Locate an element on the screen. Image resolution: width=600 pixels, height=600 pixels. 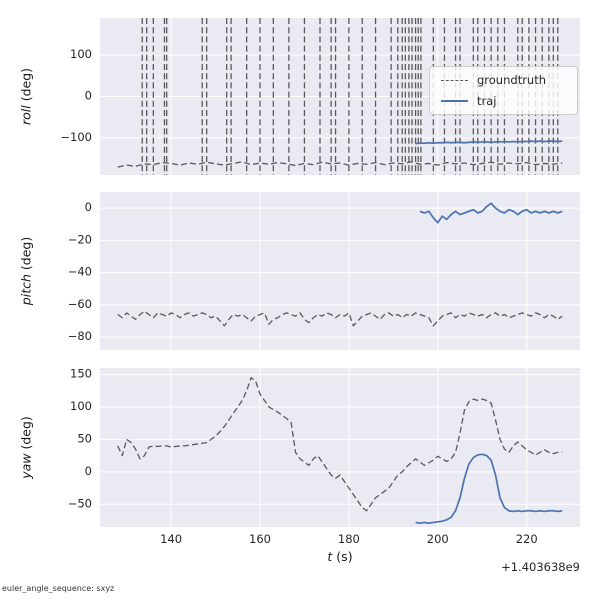
euler-angle-sequence-note: euler_angle_sequence: sxyz is located at coordinates (58, 588).